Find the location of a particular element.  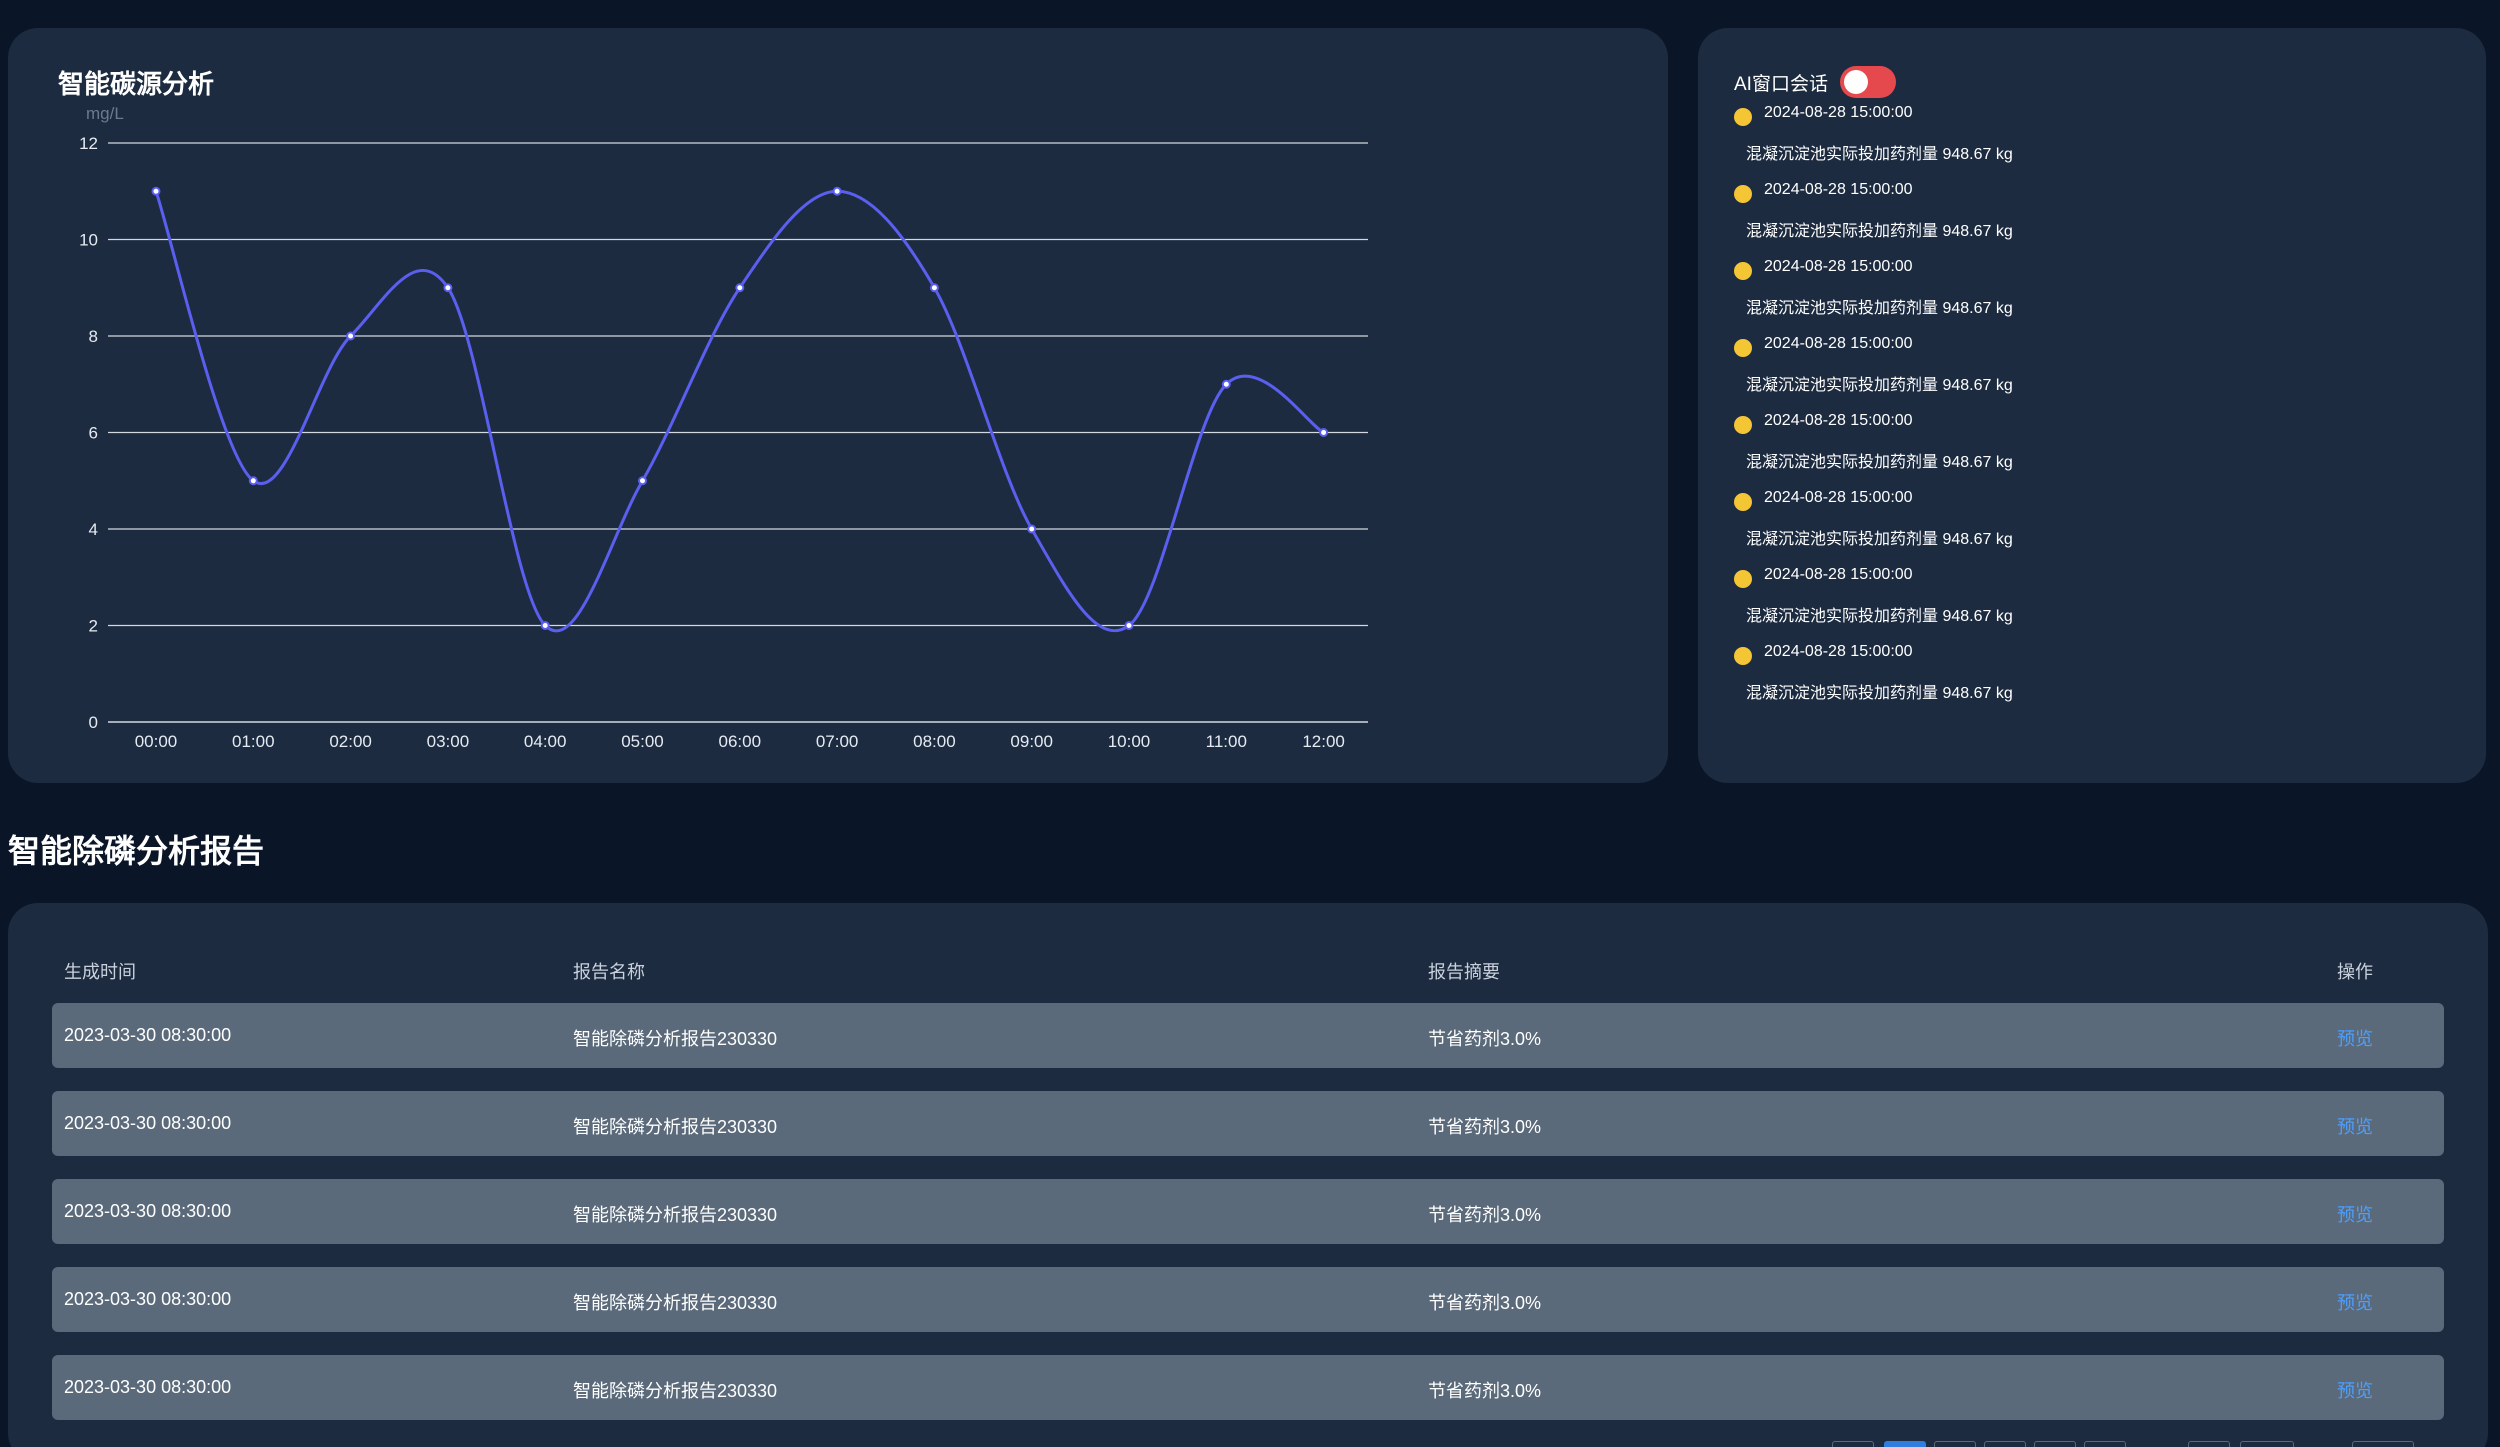

x-tick-label: 07:00 is located at coordinates (837, 741).